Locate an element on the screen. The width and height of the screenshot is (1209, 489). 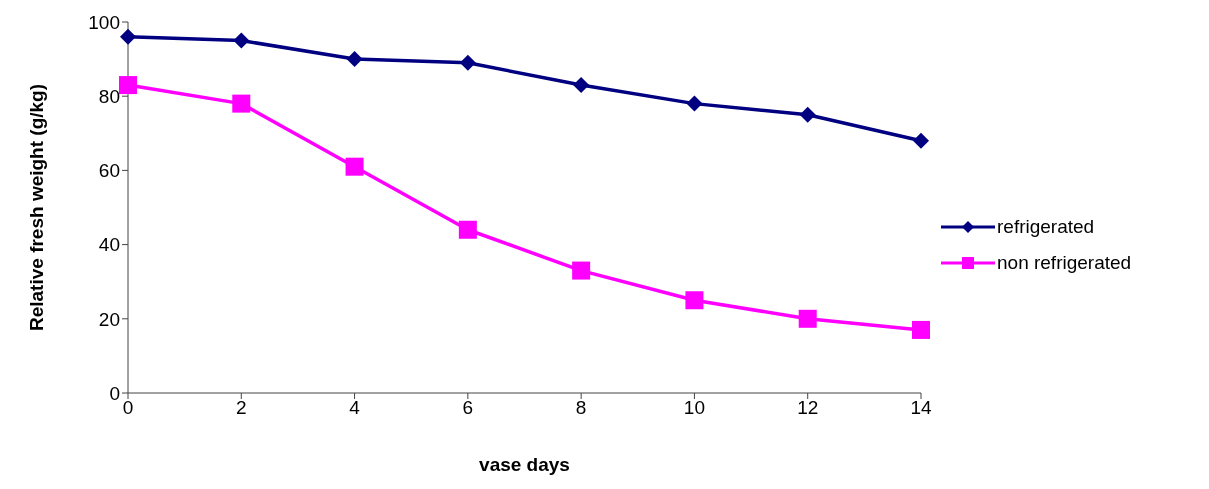
x-tick-label: 8 is located at coordinates (581, 408).